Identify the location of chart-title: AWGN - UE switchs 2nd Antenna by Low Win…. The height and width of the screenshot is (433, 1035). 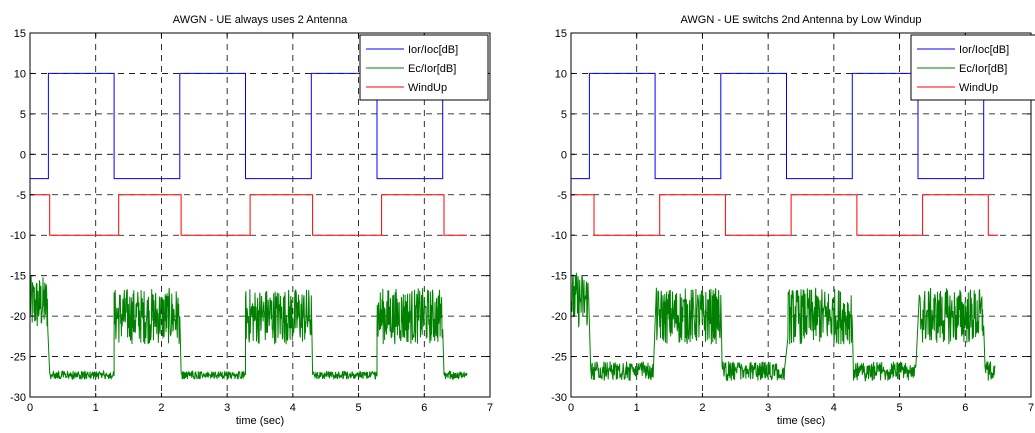
(800, 20).